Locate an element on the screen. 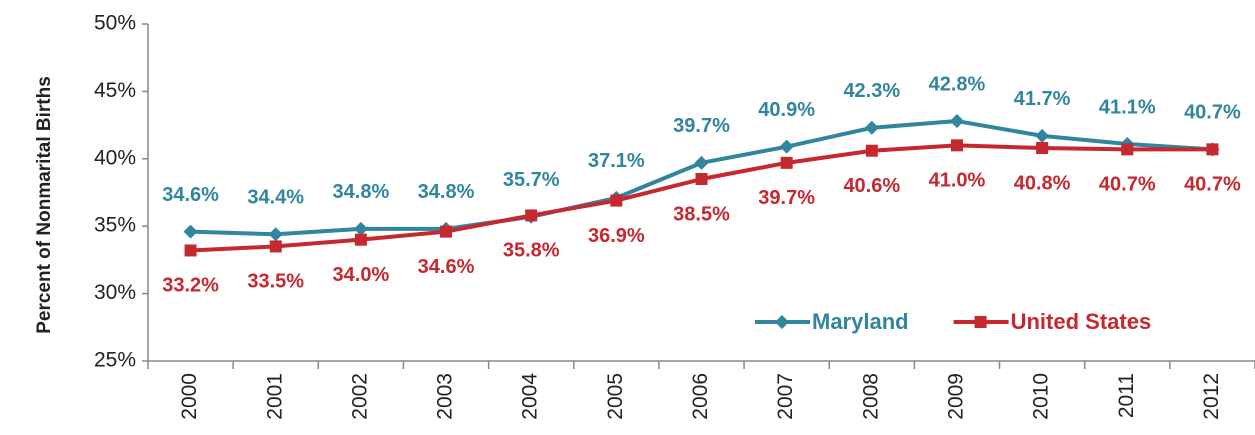 The width and height of the screenshot is (1255, 435). value-label: 37.1% is located at coordinates (616, 161).